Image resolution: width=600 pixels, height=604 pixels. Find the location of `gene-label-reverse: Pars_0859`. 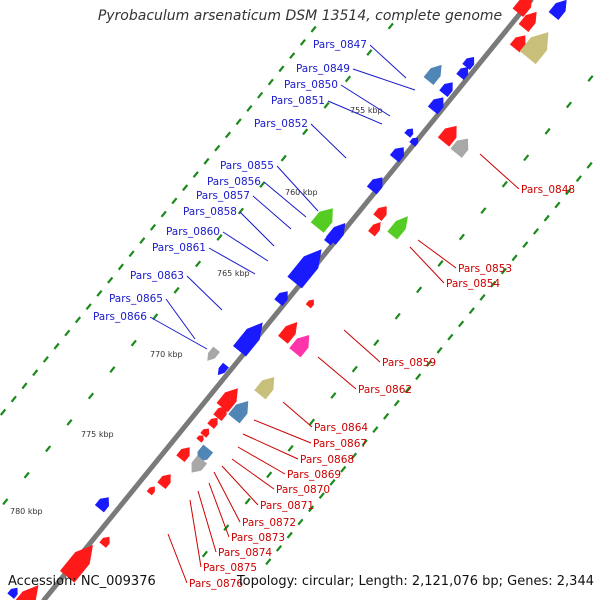

gene-label-reverse: Pars_0859 is located at coordinates (409, 363).